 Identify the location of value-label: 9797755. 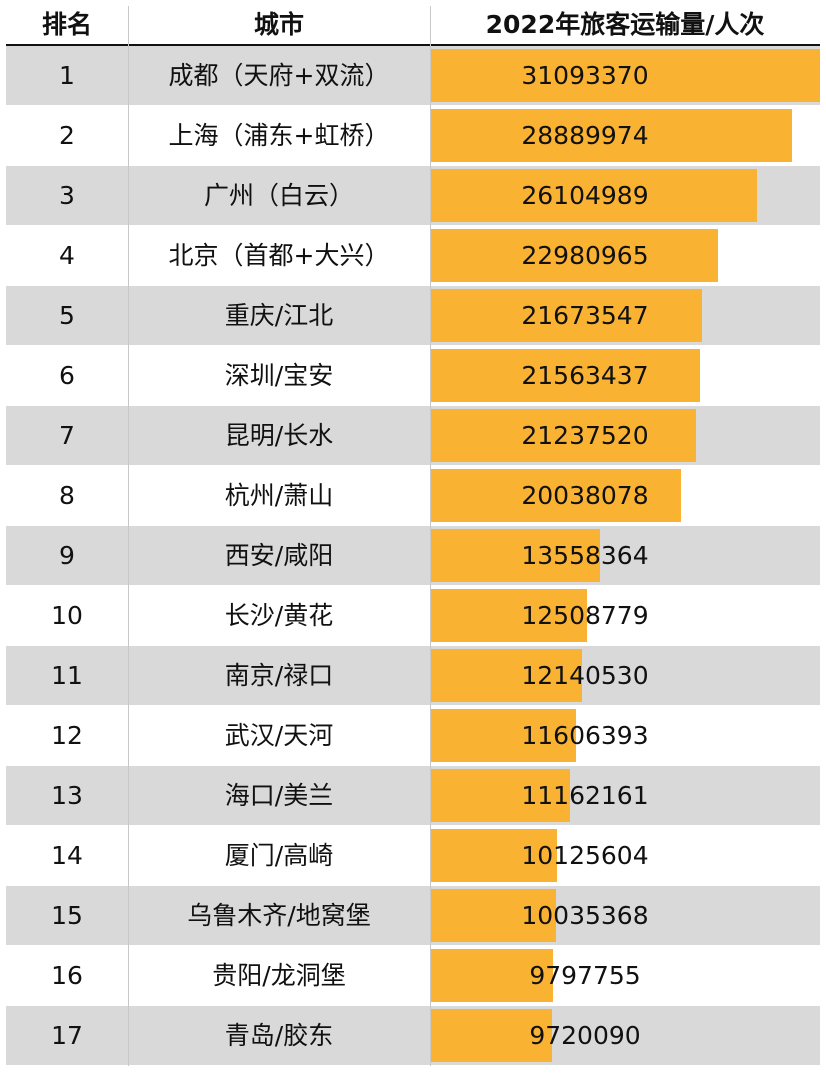
(585, 975).